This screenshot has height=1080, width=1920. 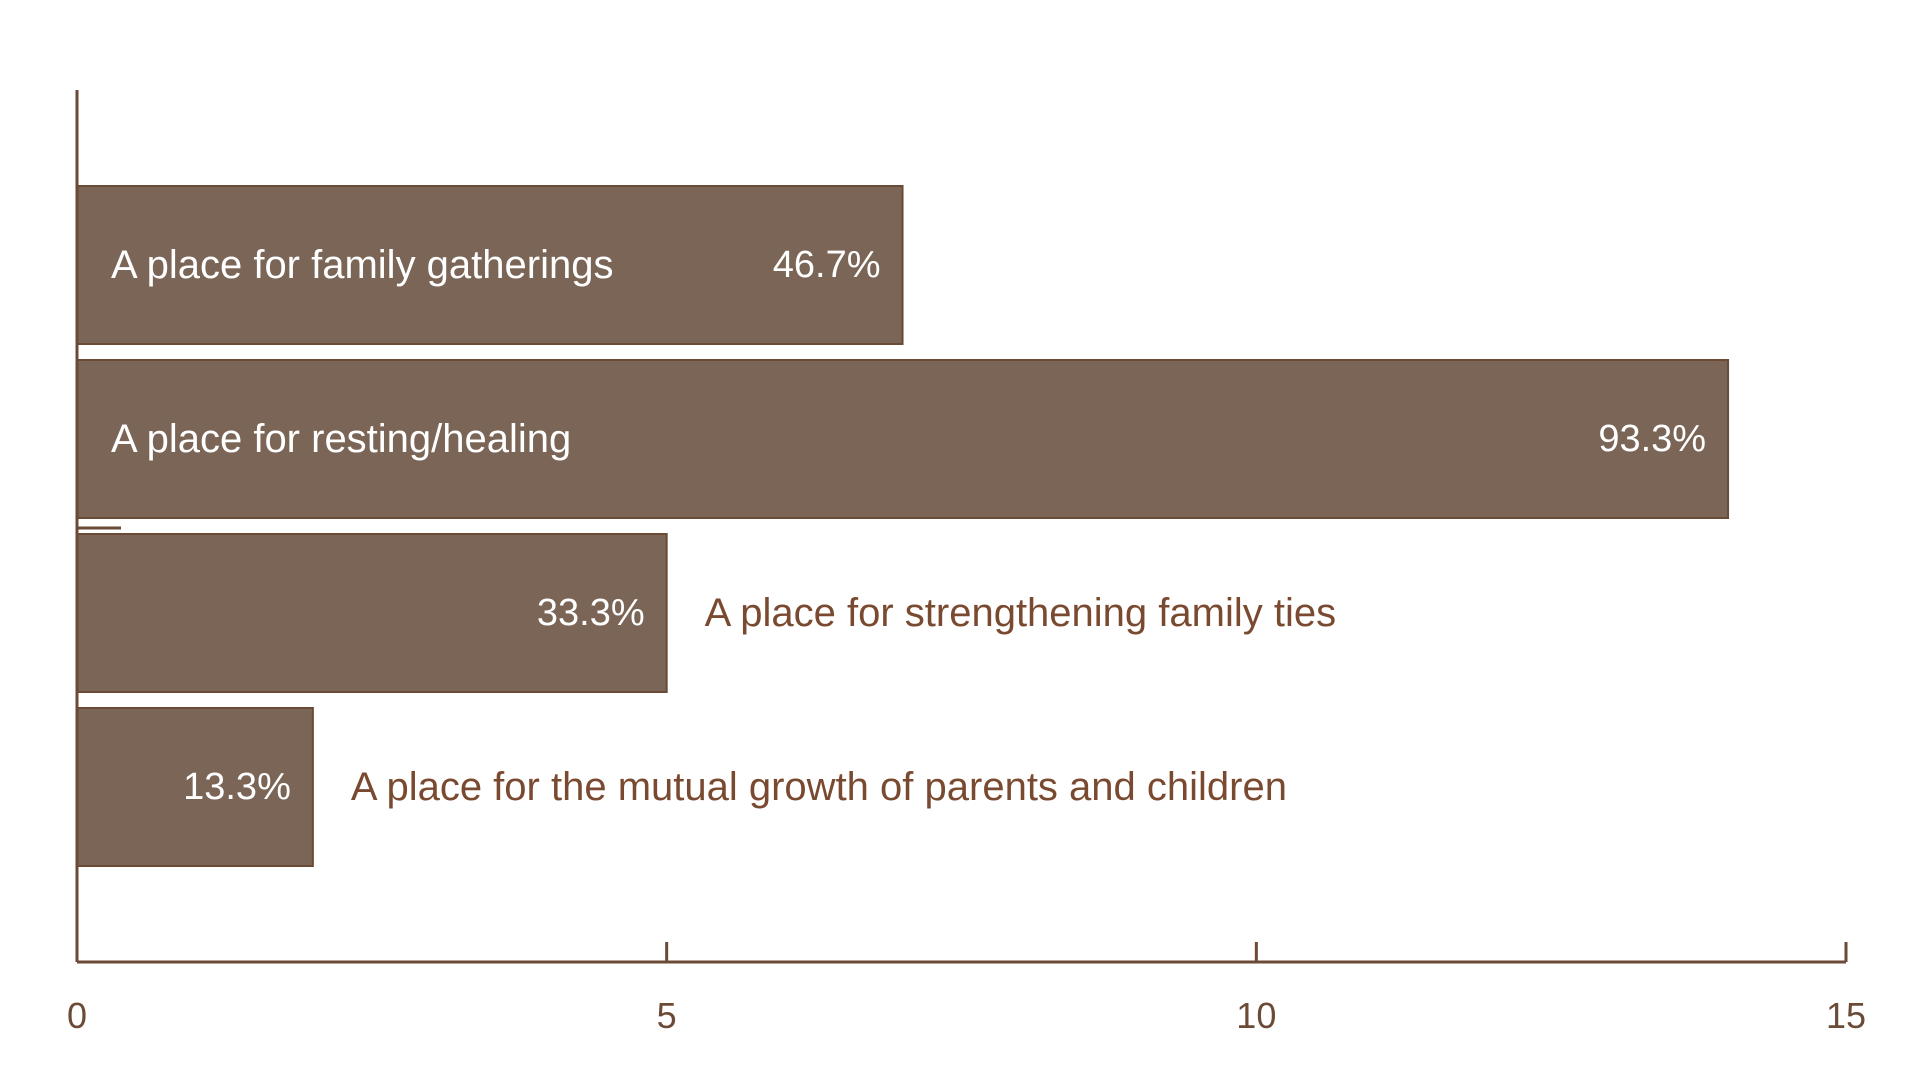 I want to click on category-label-0: A place for family gatherings, so click(x=362, y=265).